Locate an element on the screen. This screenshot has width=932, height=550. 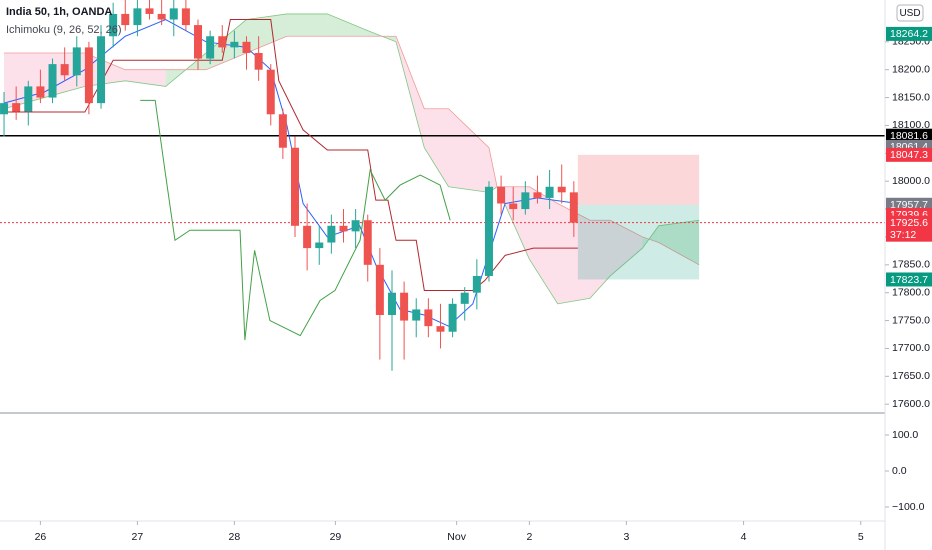
y-tick-label: 17650.0 is located at coordinates (911, 376).